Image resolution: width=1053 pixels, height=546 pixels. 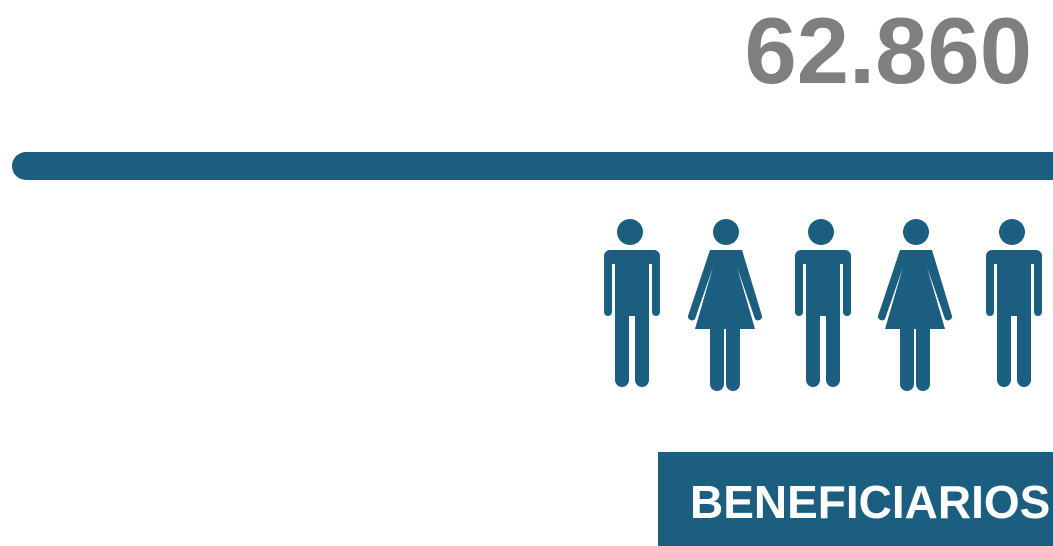 What do you see at coordinates (888, 51) in the screenshot?
I see `stat-value: 62.860` at bounding box center [888, 51].